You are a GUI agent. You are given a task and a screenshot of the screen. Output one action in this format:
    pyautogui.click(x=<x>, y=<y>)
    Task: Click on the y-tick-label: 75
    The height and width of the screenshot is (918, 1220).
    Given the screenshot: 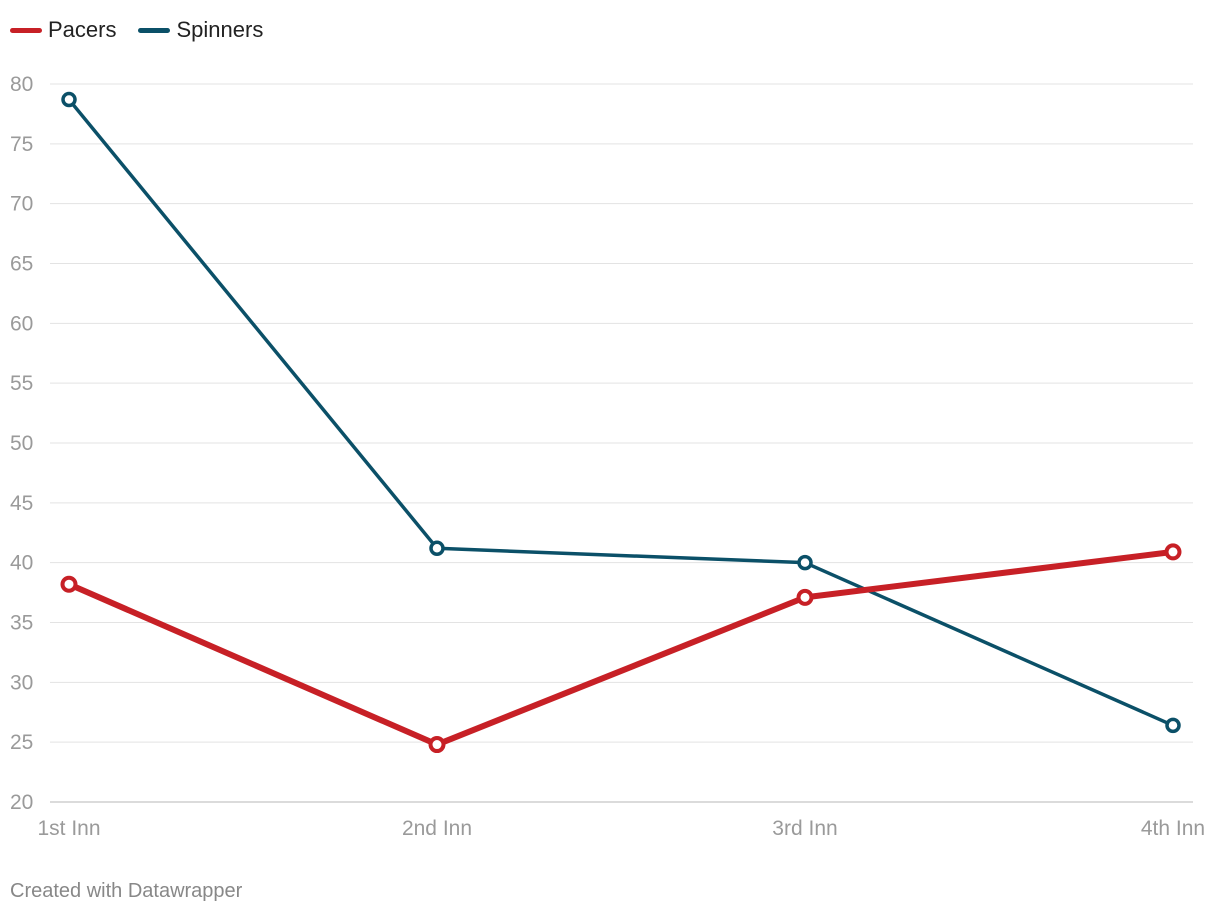 What is the action you would take?
    pyautogui.click(x=21, y=144)
    